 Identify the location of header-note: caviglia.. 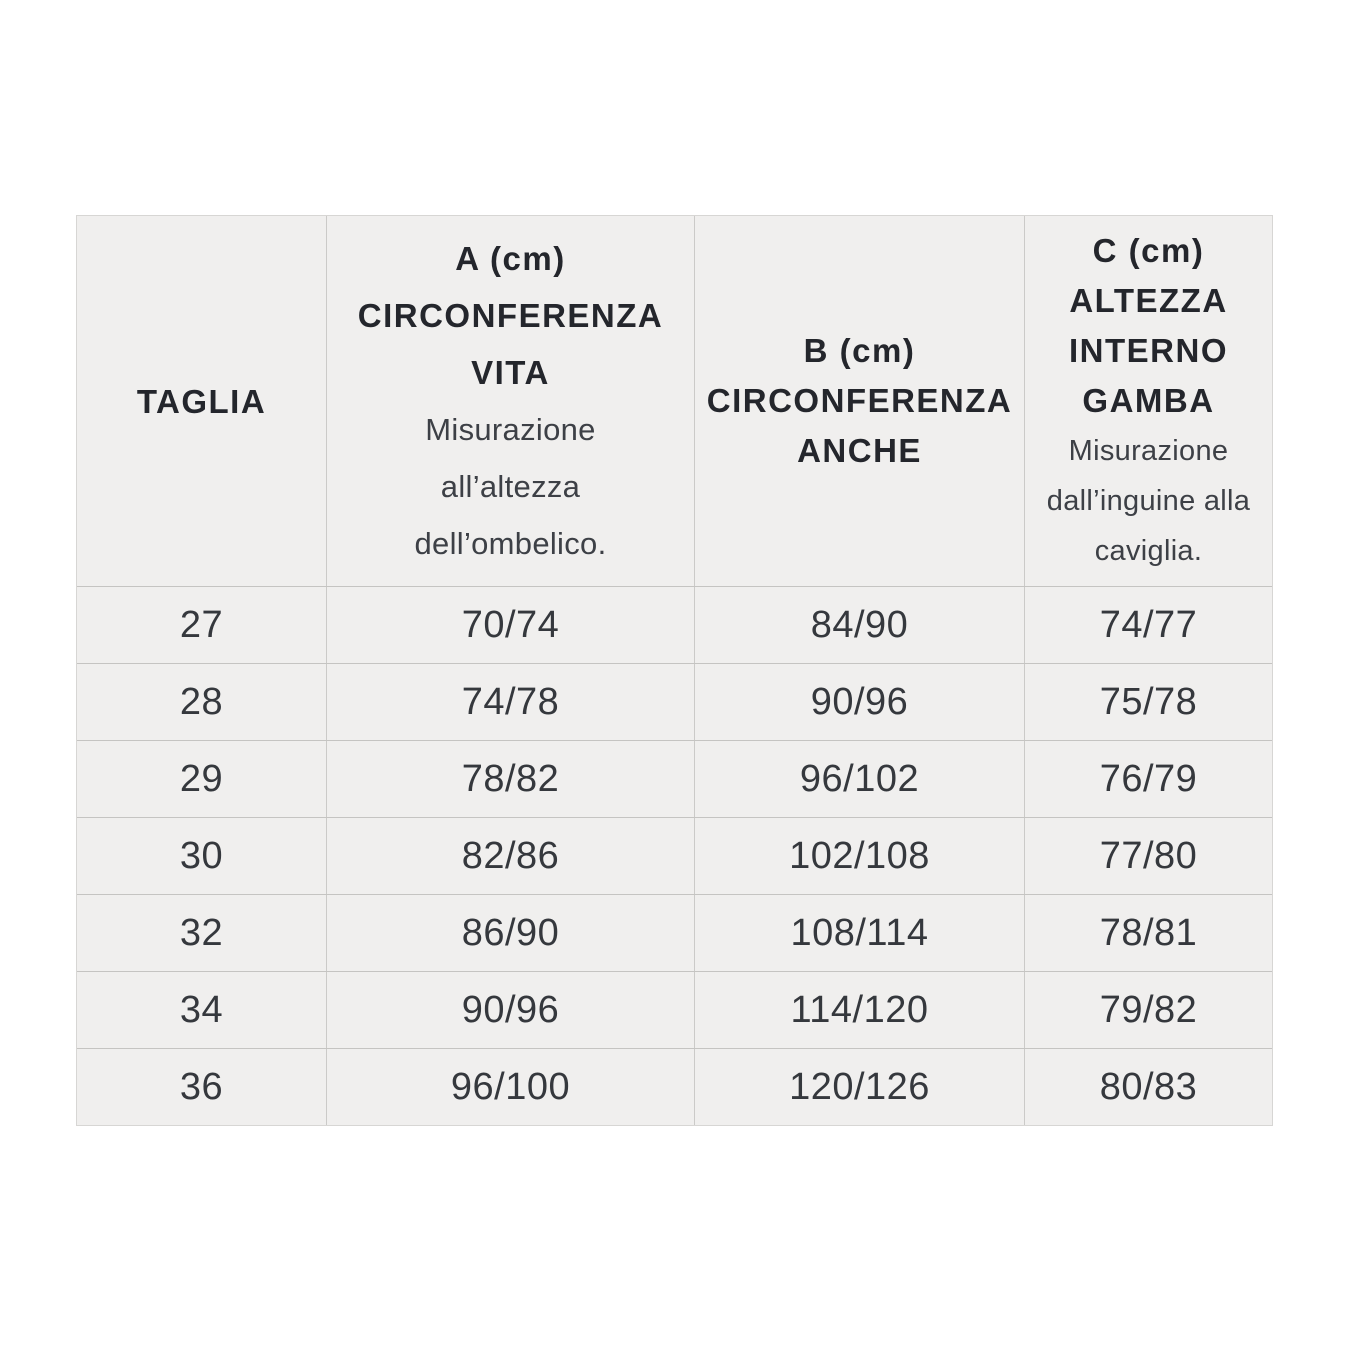
(1148, 551).